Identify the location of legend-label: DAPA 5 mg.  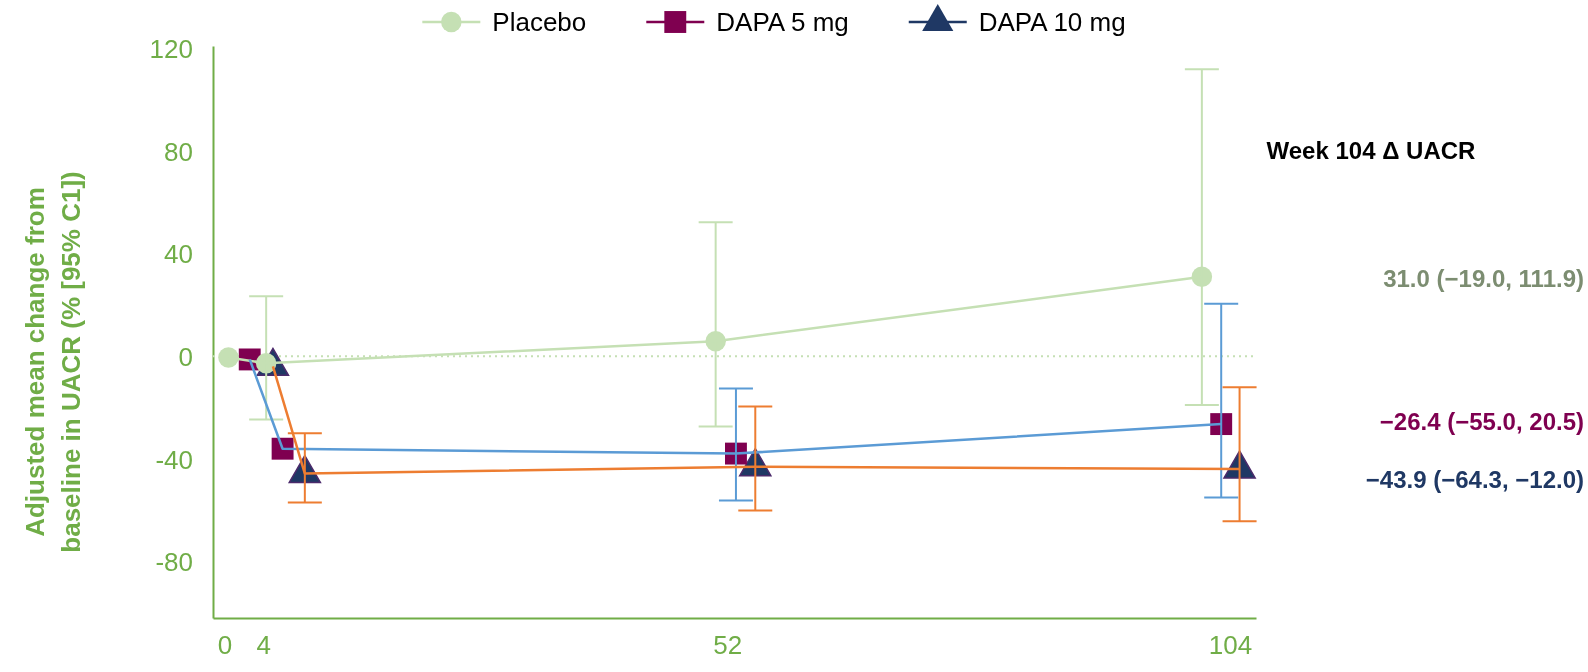
(782, 22).